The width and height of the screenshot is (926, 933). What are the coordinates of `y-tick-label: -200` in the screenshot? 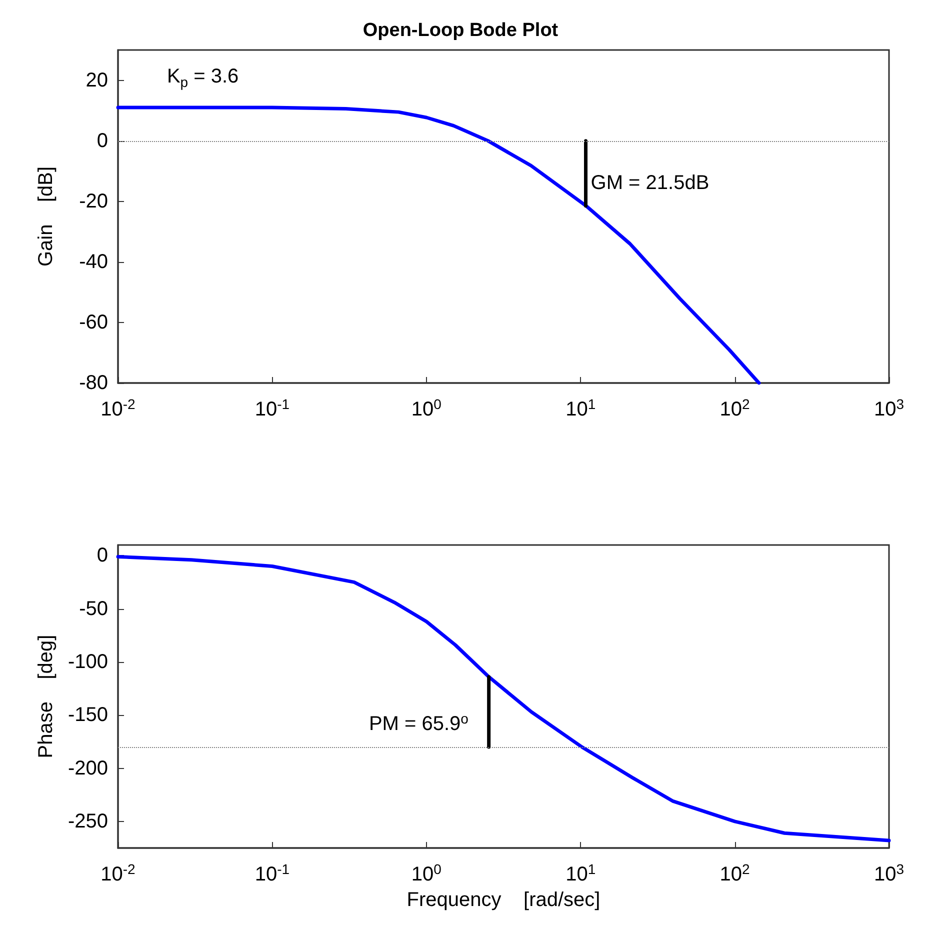 It's located at (88, 768).